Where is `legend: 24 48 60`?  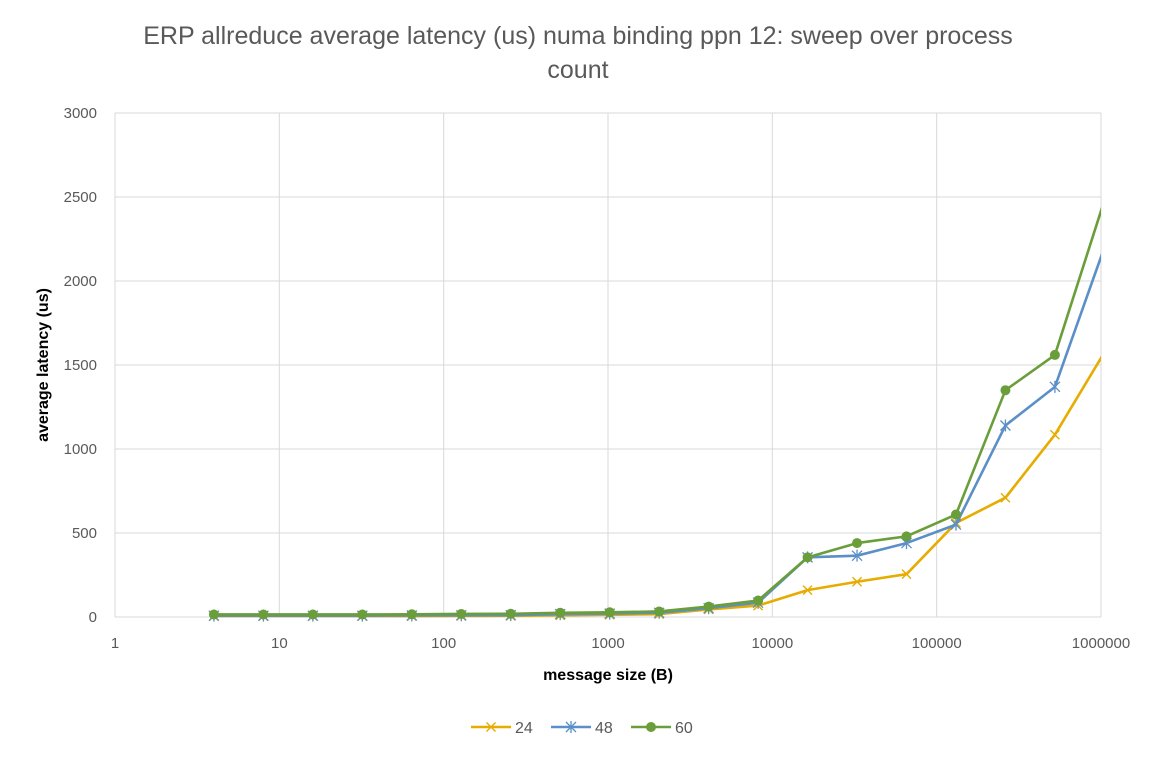
legend: 24 48 60 is located at coordinates (582, 728).